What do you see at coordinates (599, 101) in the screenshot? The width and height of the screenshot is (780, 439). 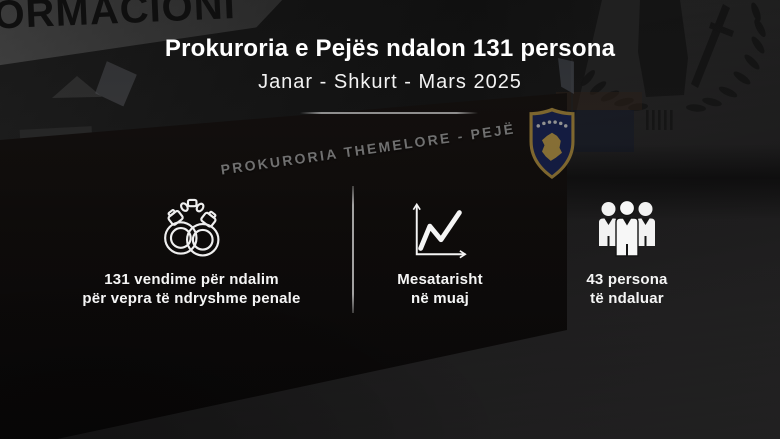 I see `side-table-top` at bounding box center [599, 101].